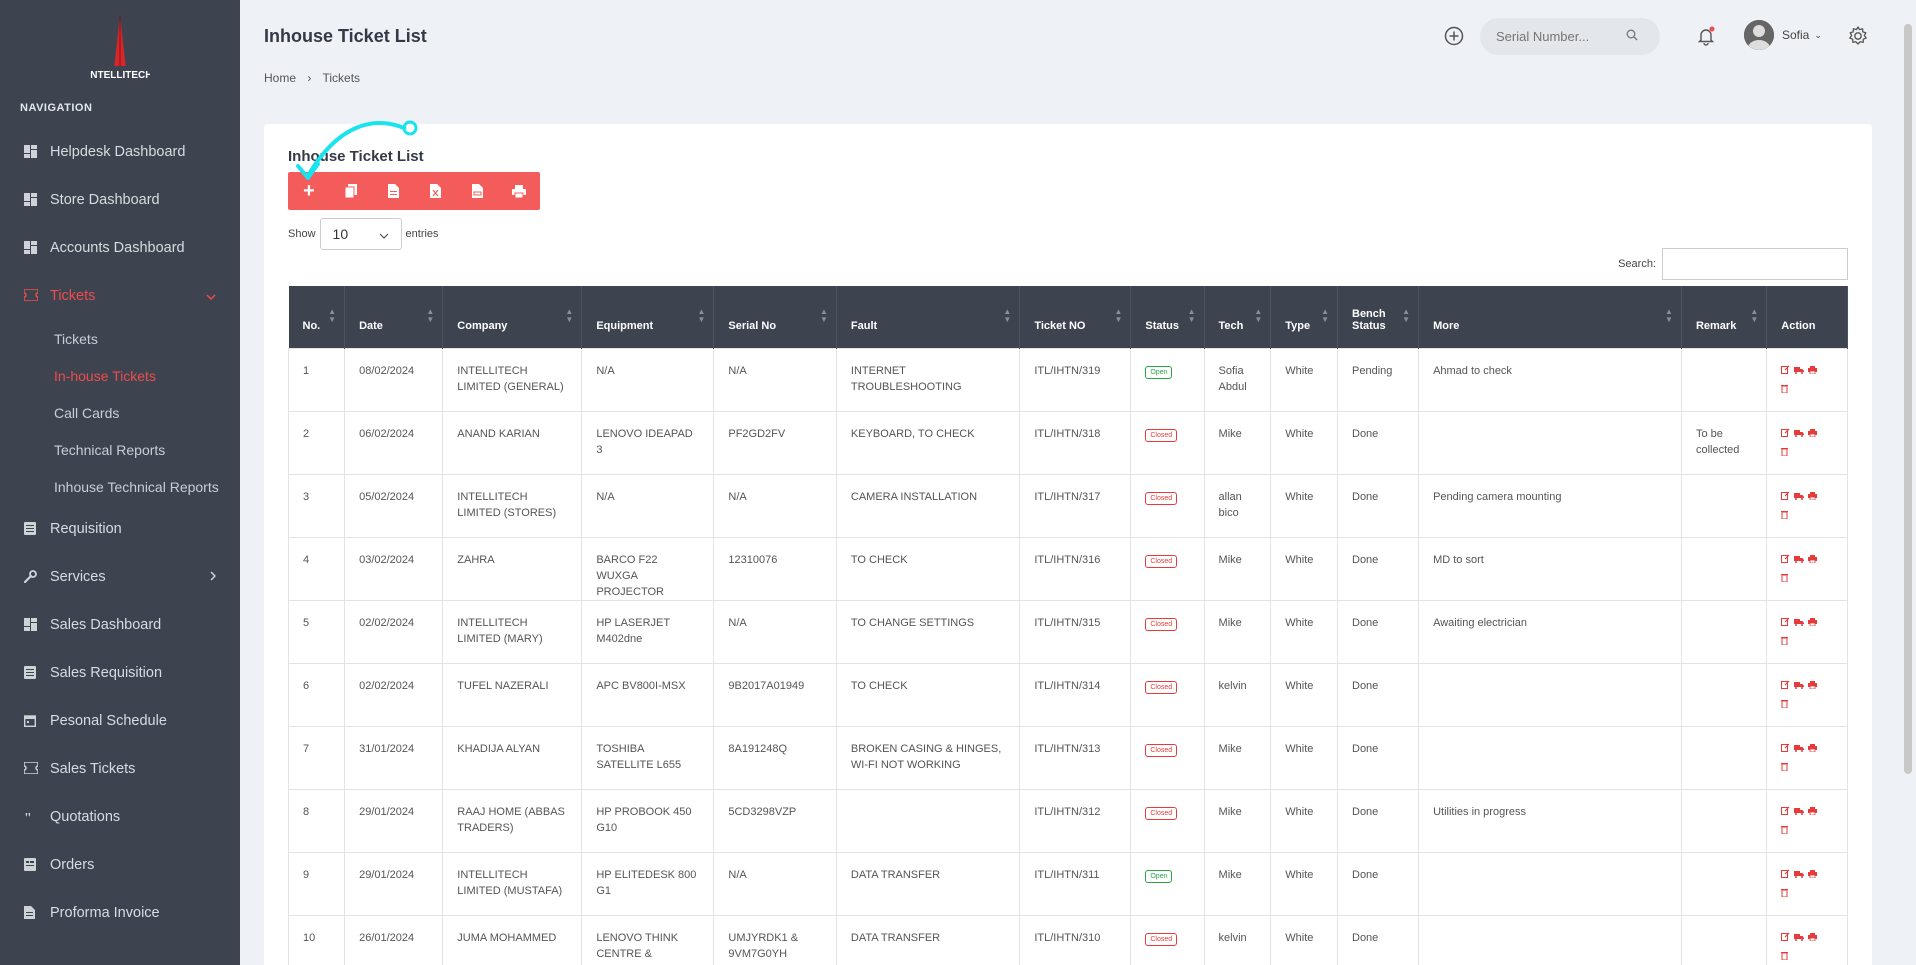  What do you see at coordinates (1724, 317) in the screenshot?
I see `column-header-remark: Remark ▲ ▼` at bounding box center [1724, 317].